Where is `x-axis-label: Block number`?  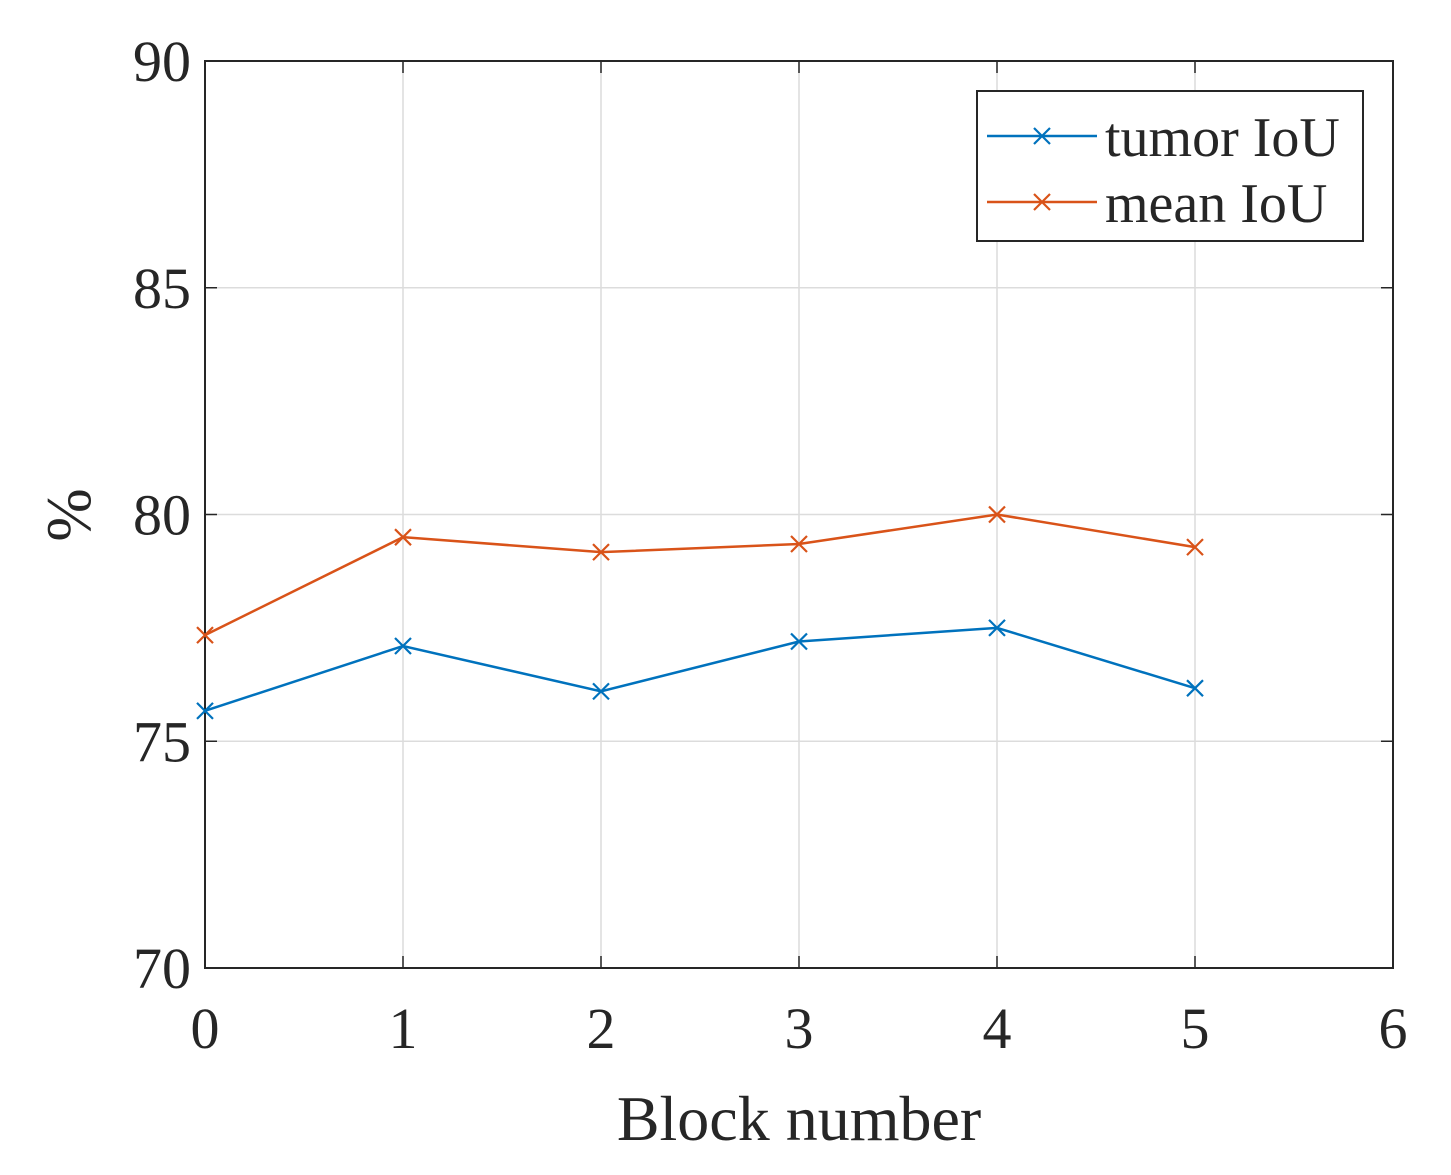
x-axis-label: Block number is located at coordinates (799, 1118).